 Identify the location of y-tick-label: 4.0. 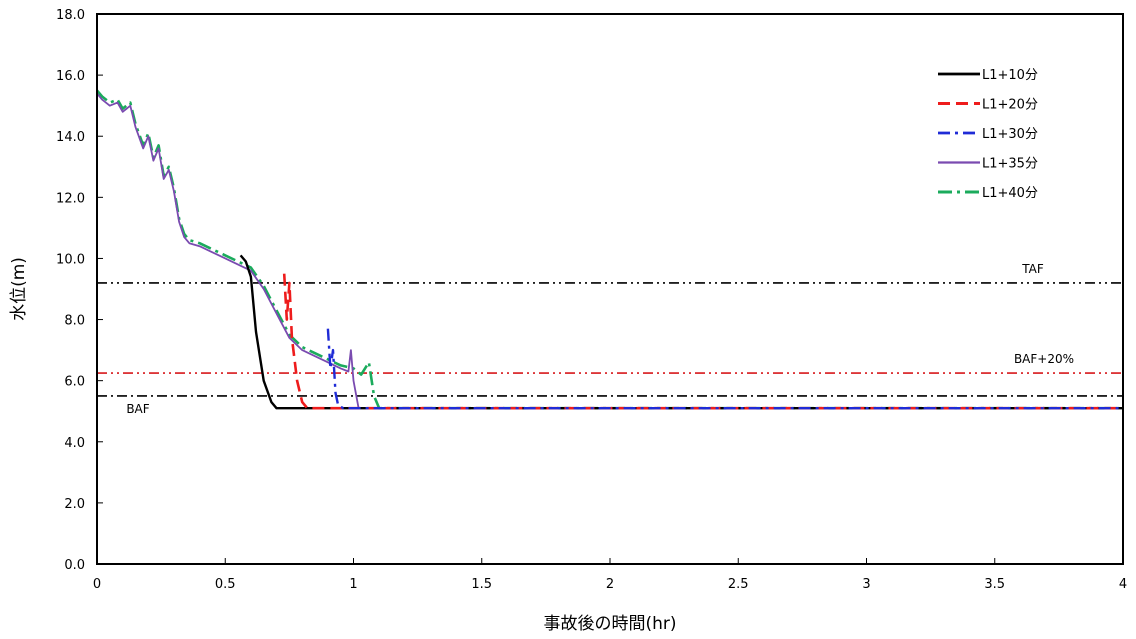
(74, 443).